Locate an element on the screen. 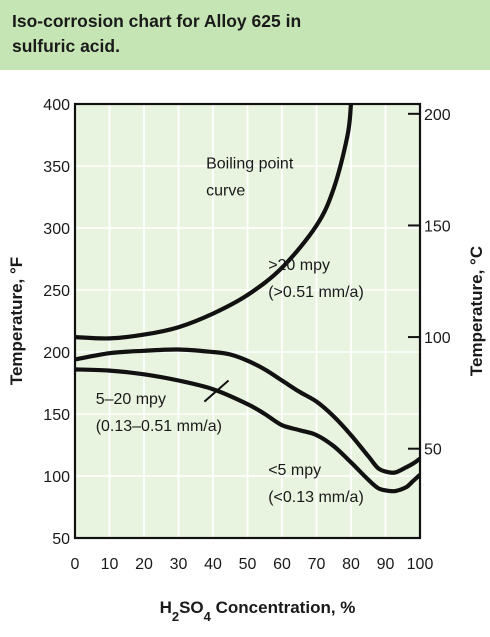 Image resolution: width=490 pixels, height=637 pixels. annotation-1-line-2: curve is located at coordinates (225, 190).